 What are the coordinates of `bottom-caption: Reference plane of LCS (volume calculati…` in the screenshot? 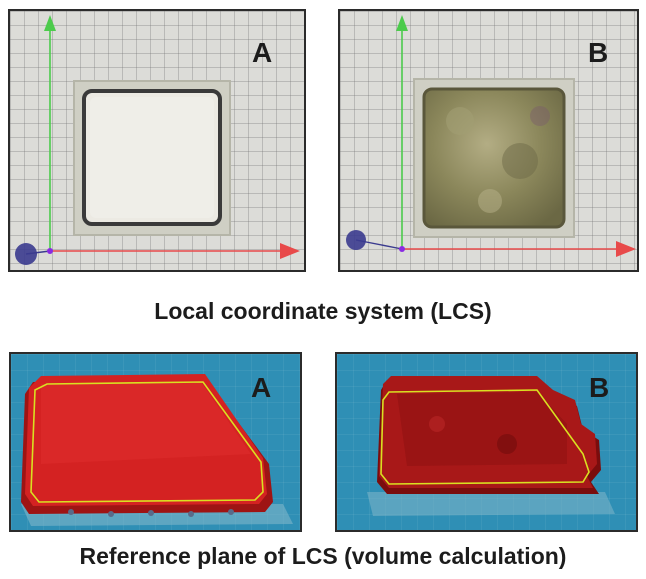 It's located at (323, 556).